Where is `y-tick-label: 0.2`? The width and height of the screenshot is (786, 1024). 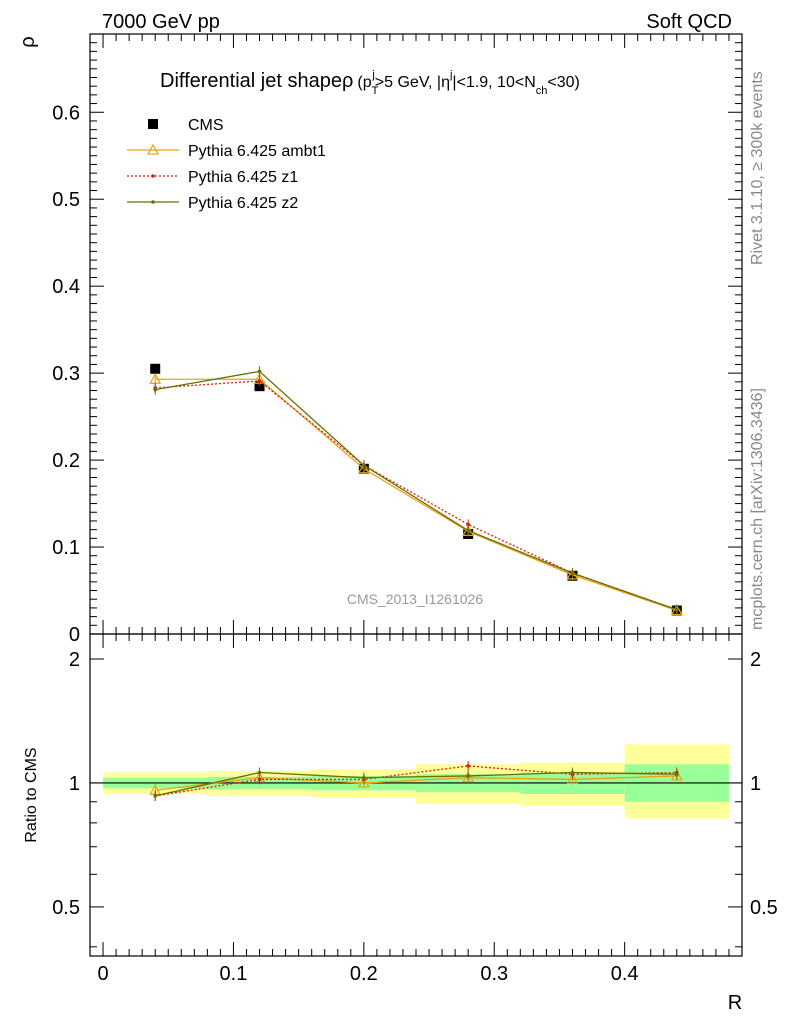
y-tick-label: 0.2 is located at coordinates (66, 461).